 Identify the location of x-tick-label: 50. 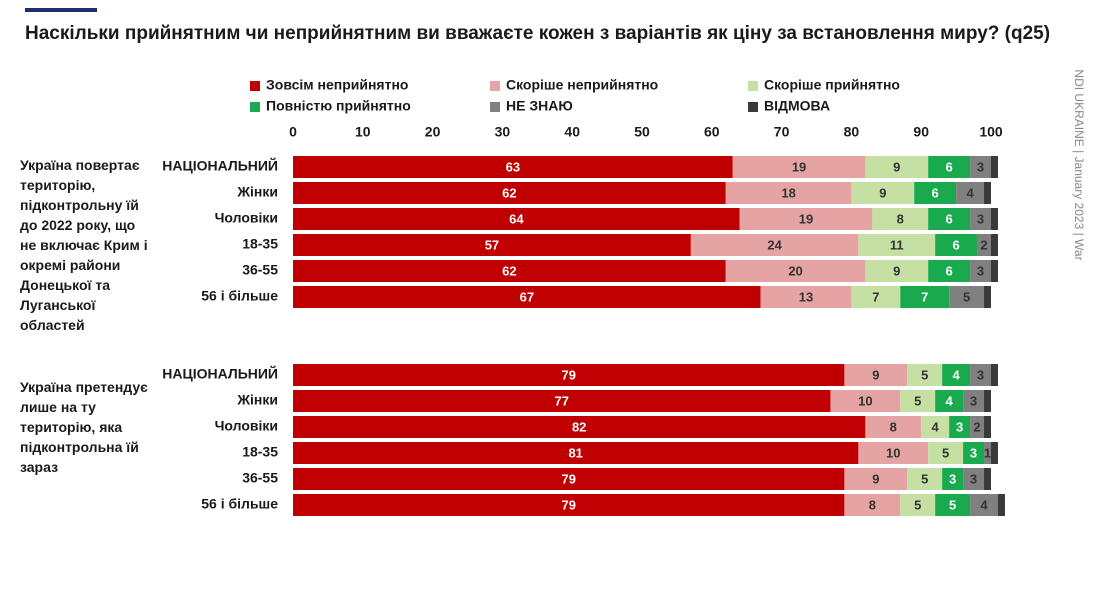
(642, 132).